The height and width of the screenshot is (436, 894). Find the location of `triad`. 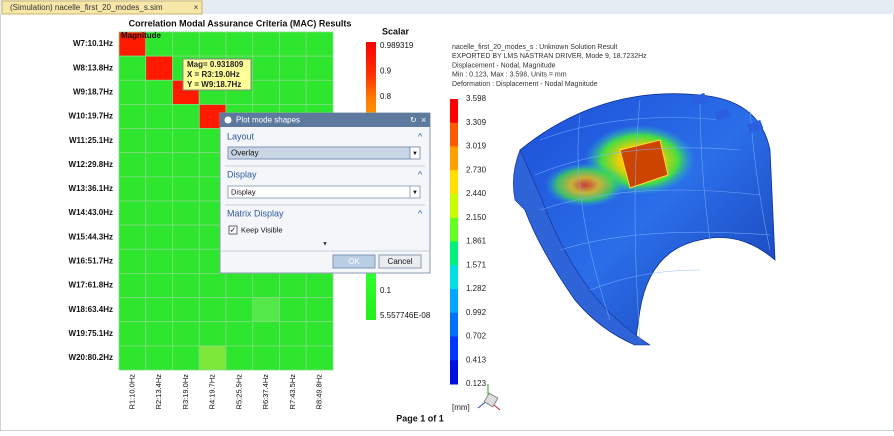

triad is located at coordinates (489, 397).